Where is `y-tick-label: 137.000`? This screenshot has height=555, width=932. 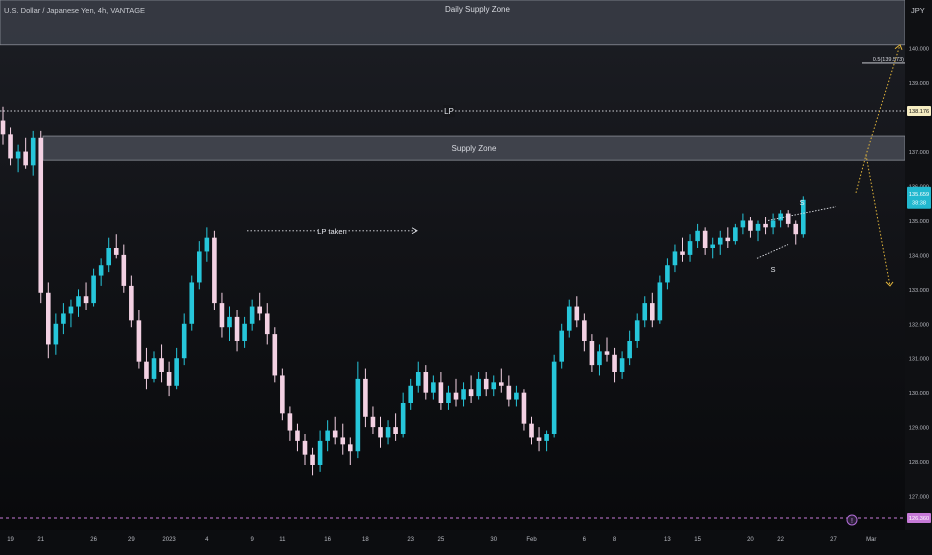 y-tick-label: 137.000 is located at coordinates (919, 153).